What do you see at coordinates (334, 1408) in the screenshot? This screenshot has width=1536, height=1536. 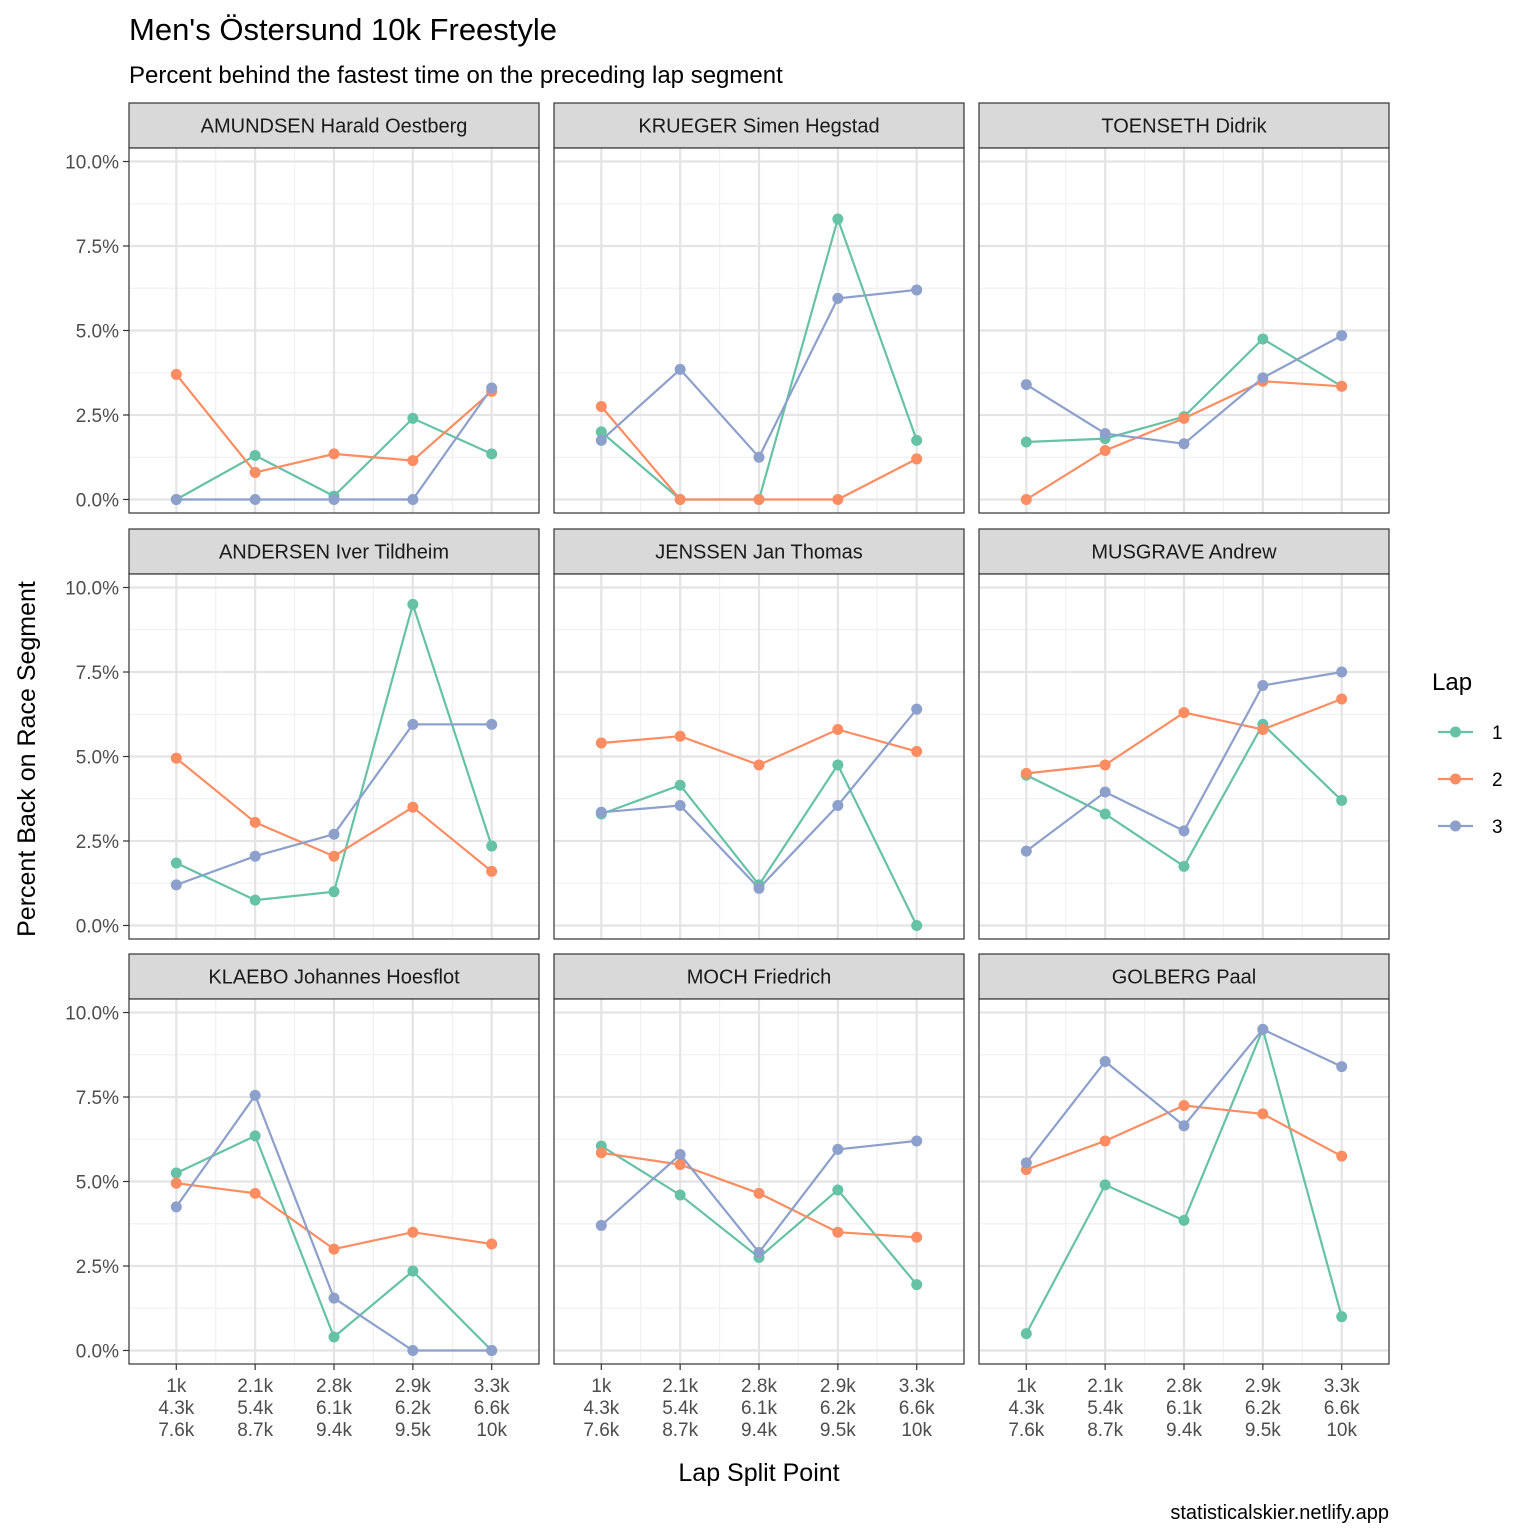 I see `x-tick-label: 6.1k` at bounding box center [334, 1408].